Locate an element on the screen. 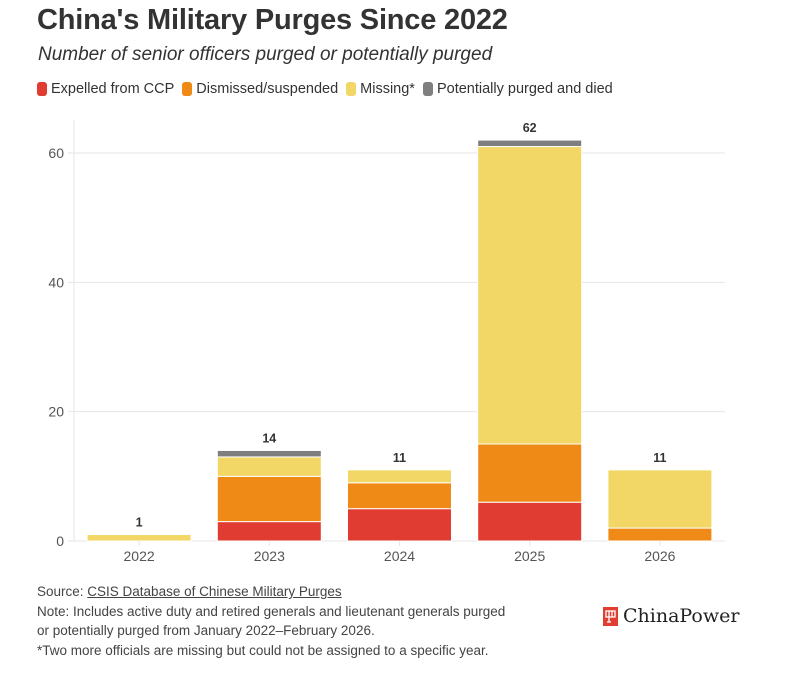 The width and height of the screenshot is (806, 682). legend-item-missing: Missing* is located at coordinates (380, 89).